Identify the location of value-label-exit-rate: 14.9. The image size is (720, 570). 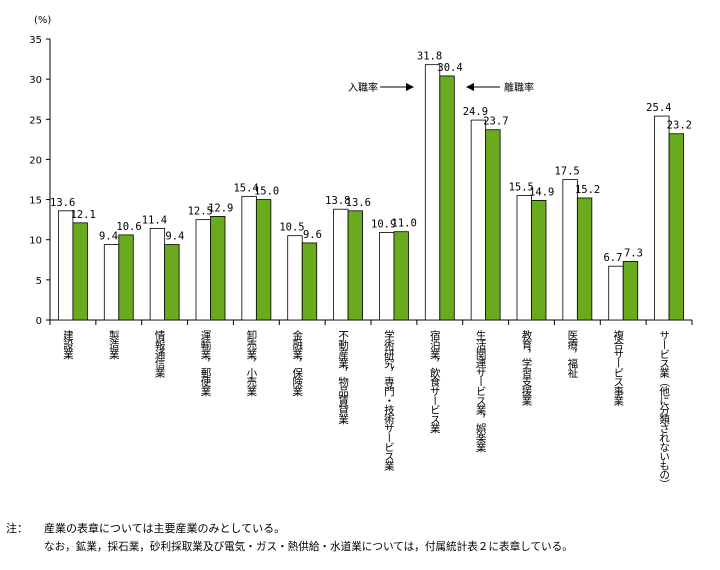
(541, 192).